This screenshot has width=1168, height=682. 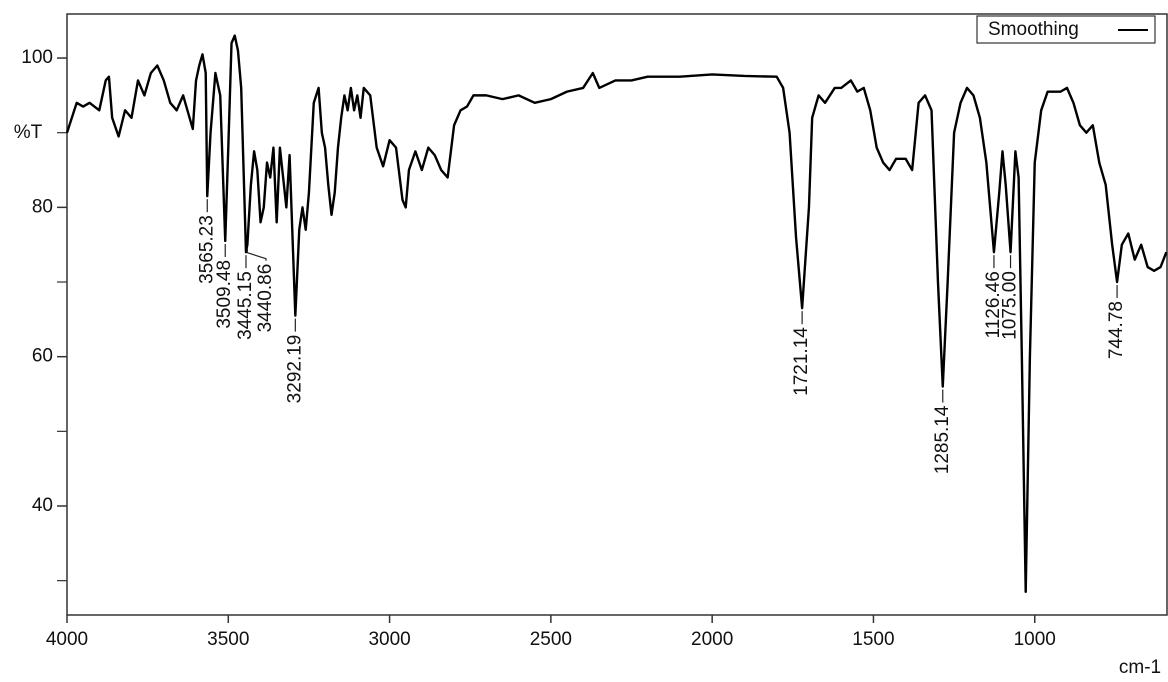 What do you see at coordinates (42, 356) in the screenshot?
I see `y-tick-label: 60` at bounding box center [42, 356].